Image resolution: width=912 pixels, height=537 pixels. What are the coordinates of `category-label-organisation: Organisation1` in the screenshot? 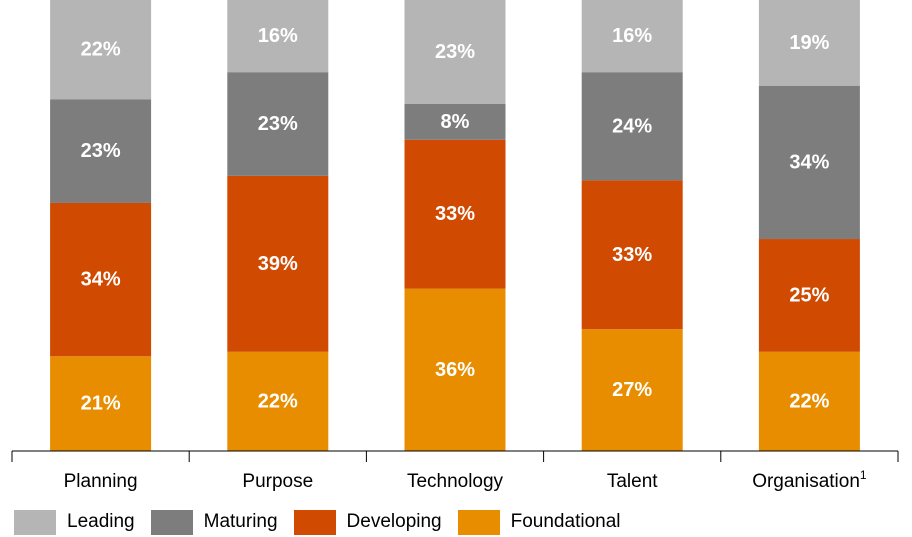 It's located at (809, 480).